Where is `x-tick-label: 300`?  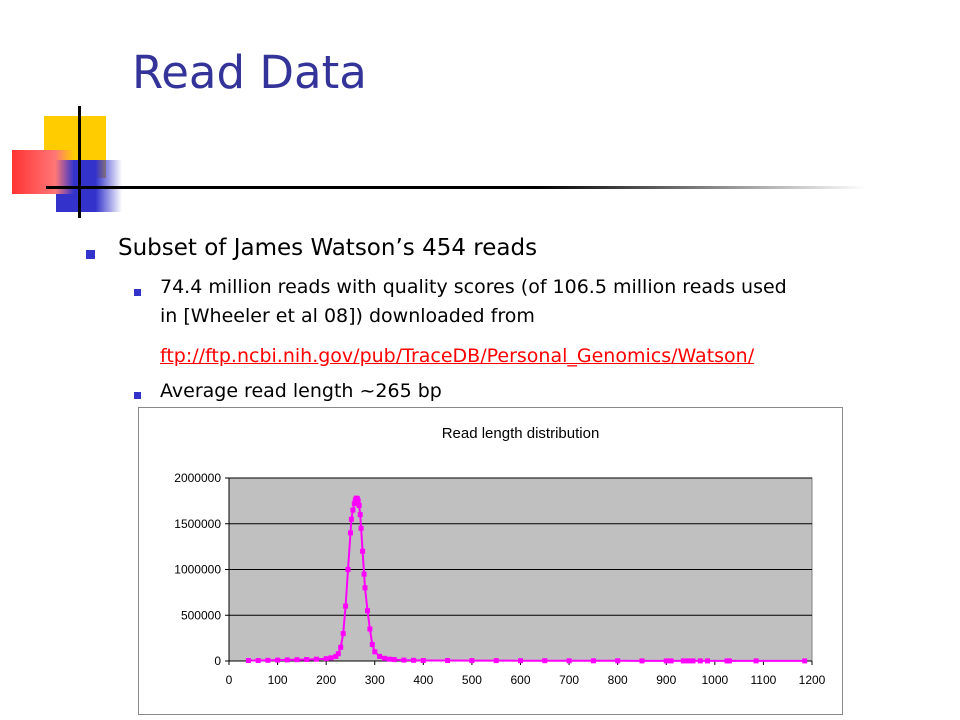 x-tick-label: 300 is located at coordinates (375, 680).